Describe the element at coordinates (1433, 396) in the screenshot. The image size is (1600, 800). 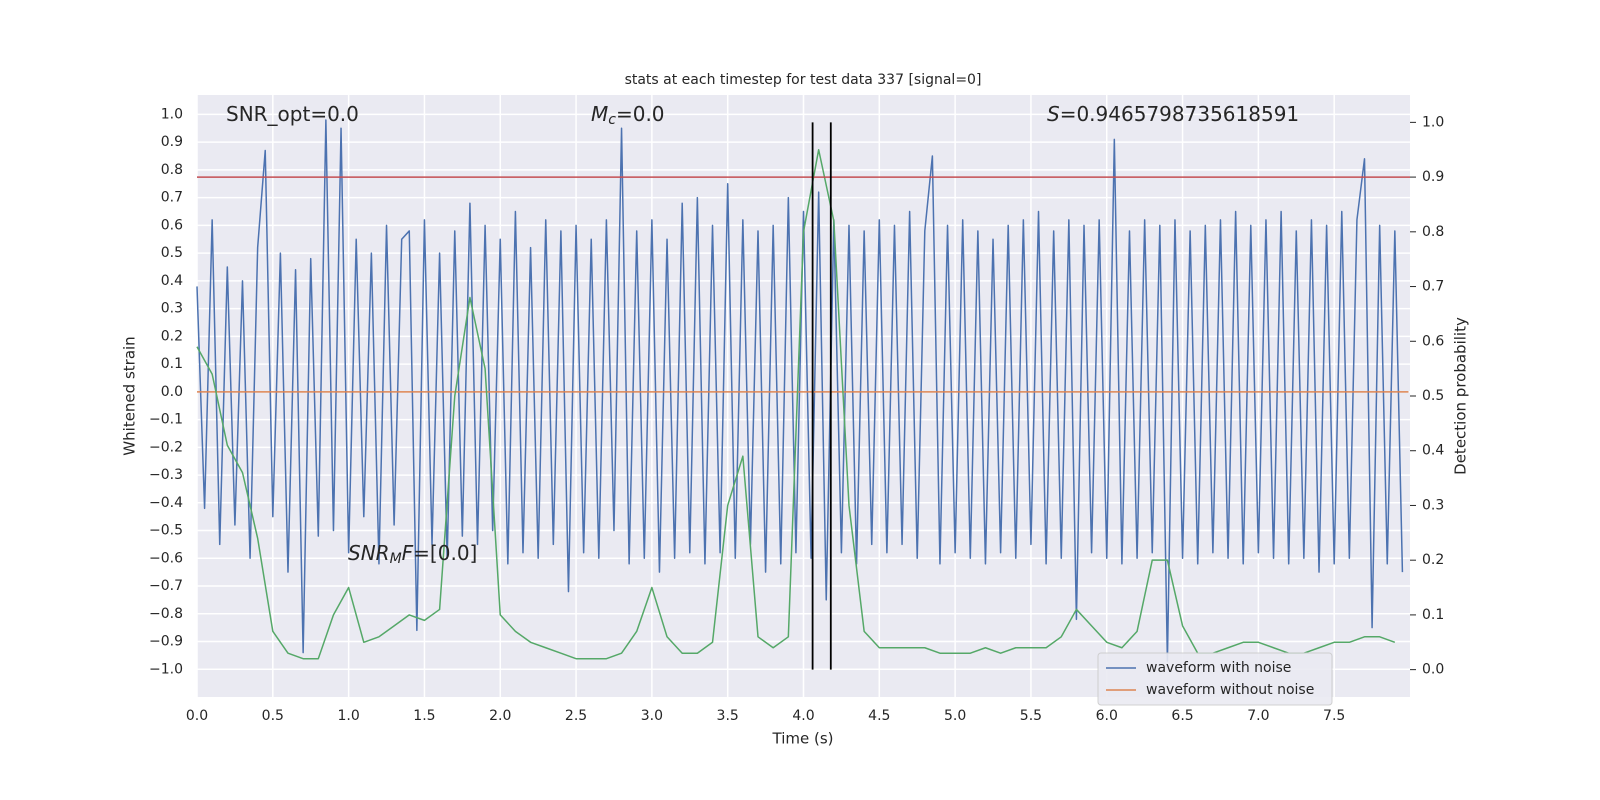
I see `y2-tick-label: 0.5` at that location.